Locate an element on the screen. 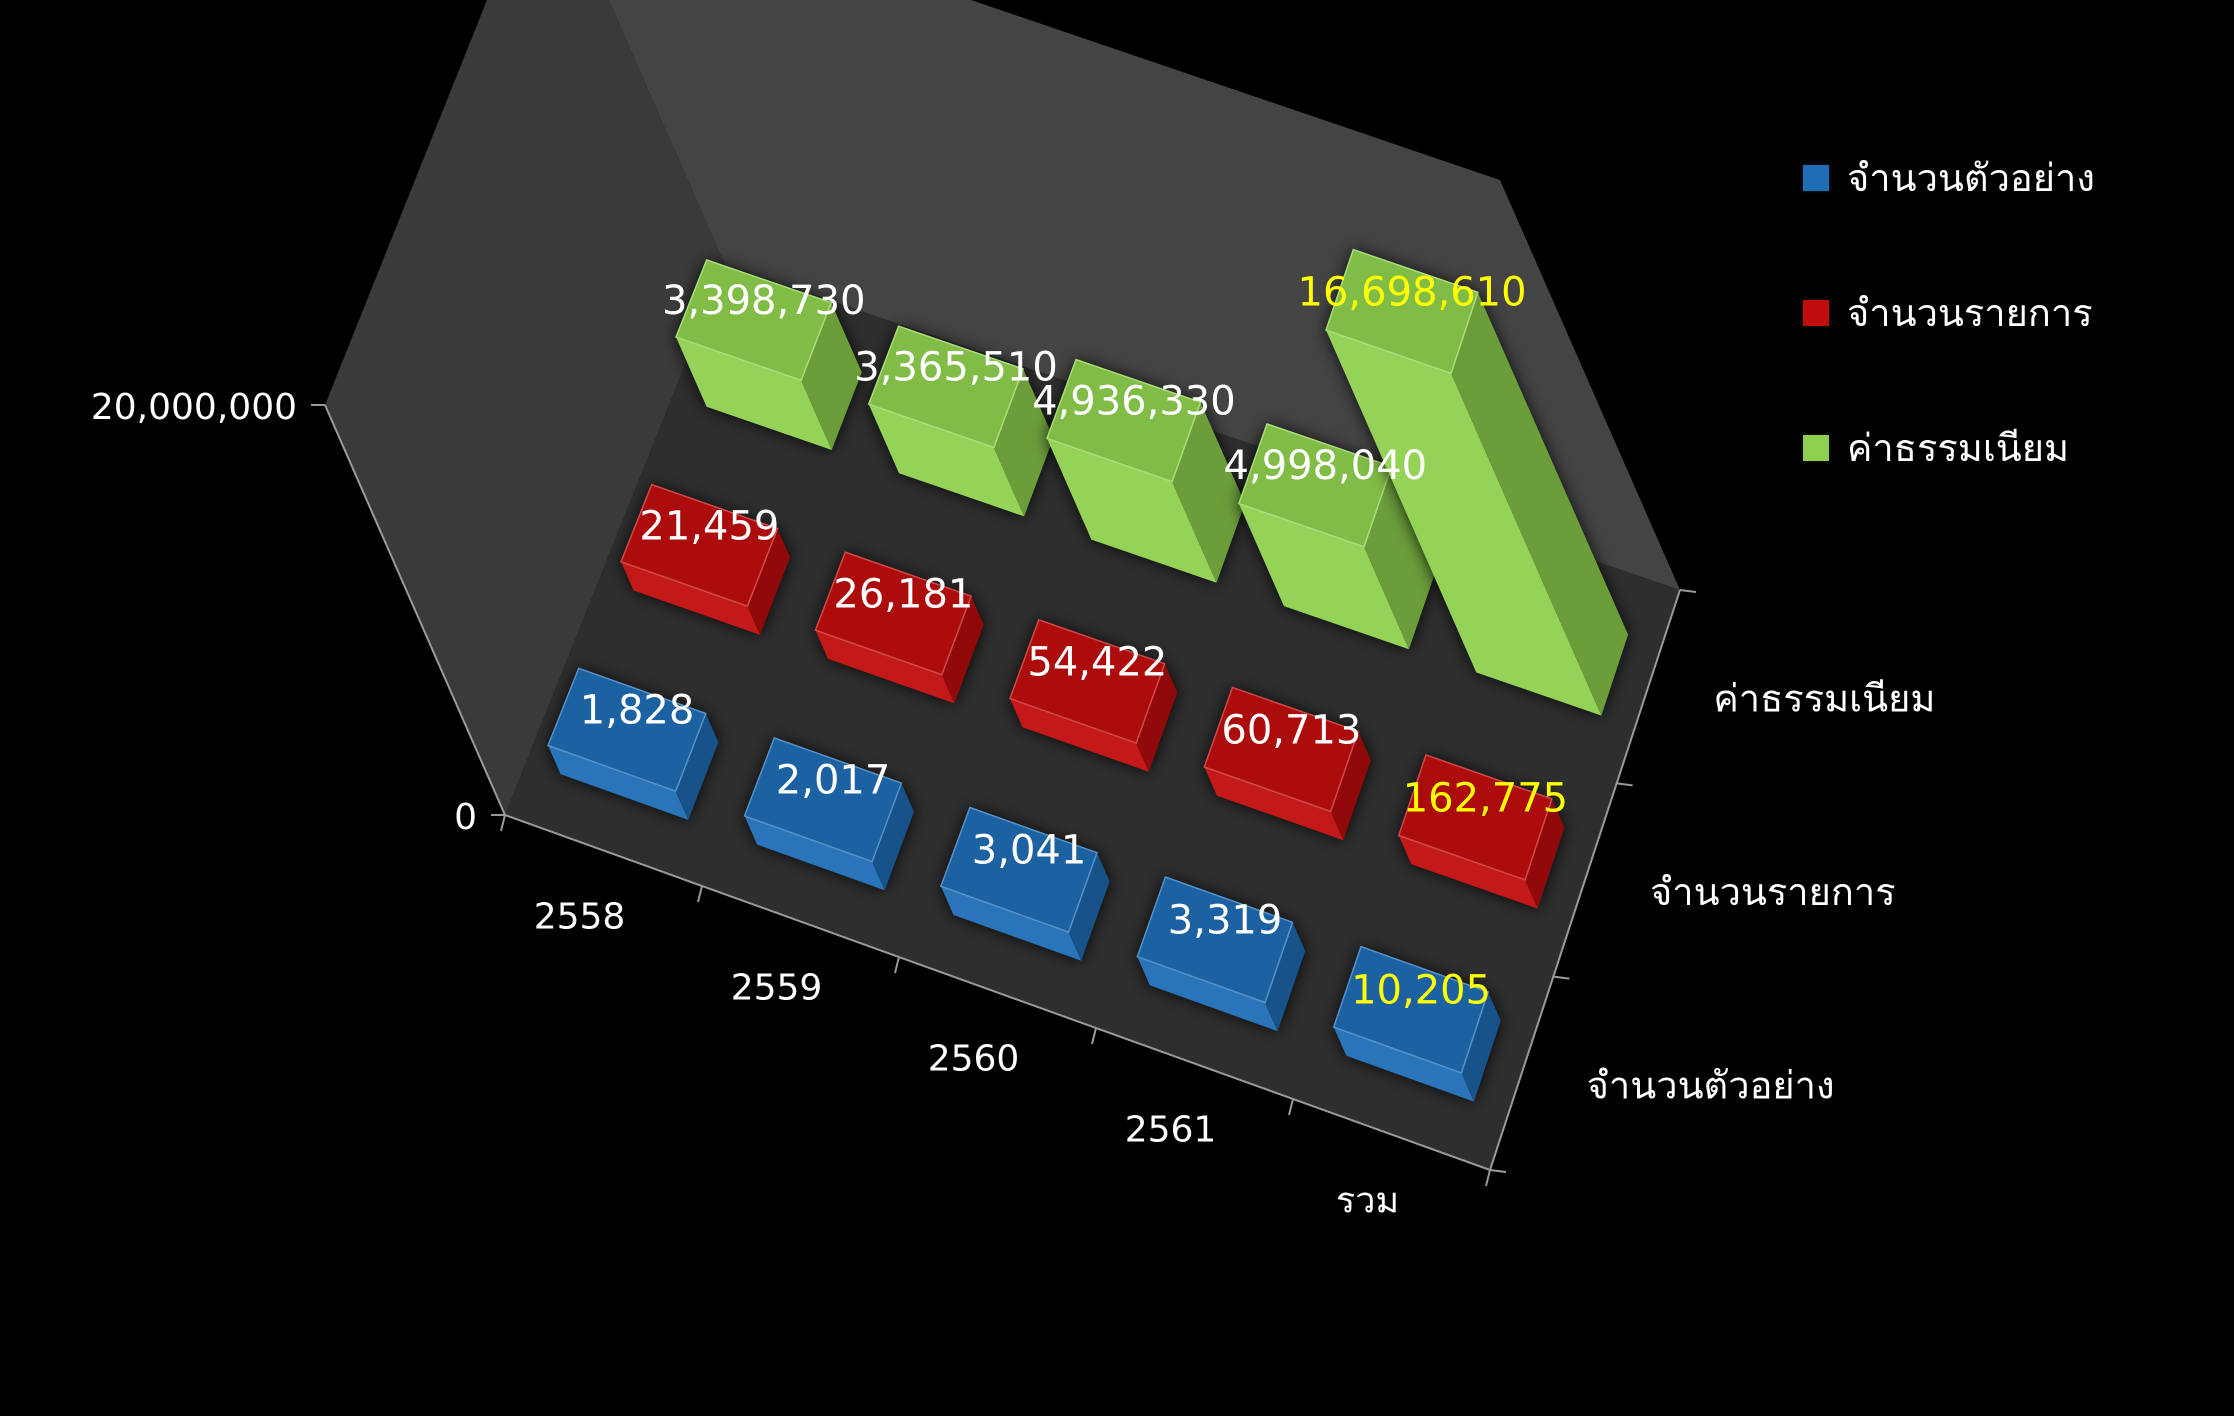 The height and width of the screenshot is (1416, 2234). data-label: 26,181 is located at coordinates (903, 594).